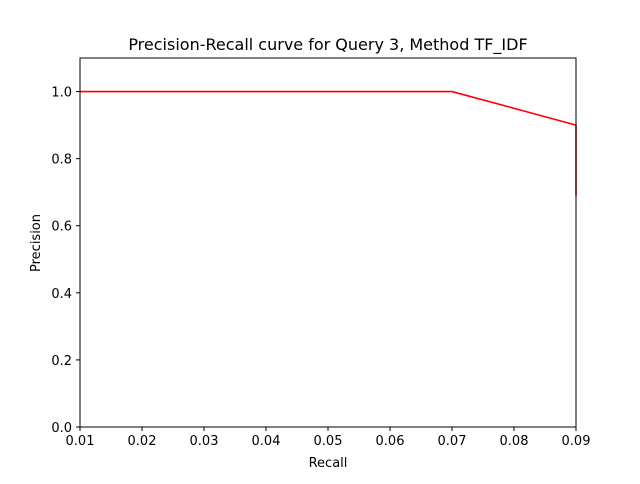  What do you see at coordinates (65, 261) in the screenshot?
I see `y-axis-ticks: 0.0 0.2 0.4 0.6 0.8 1.0` at bounding box center [65, 261].